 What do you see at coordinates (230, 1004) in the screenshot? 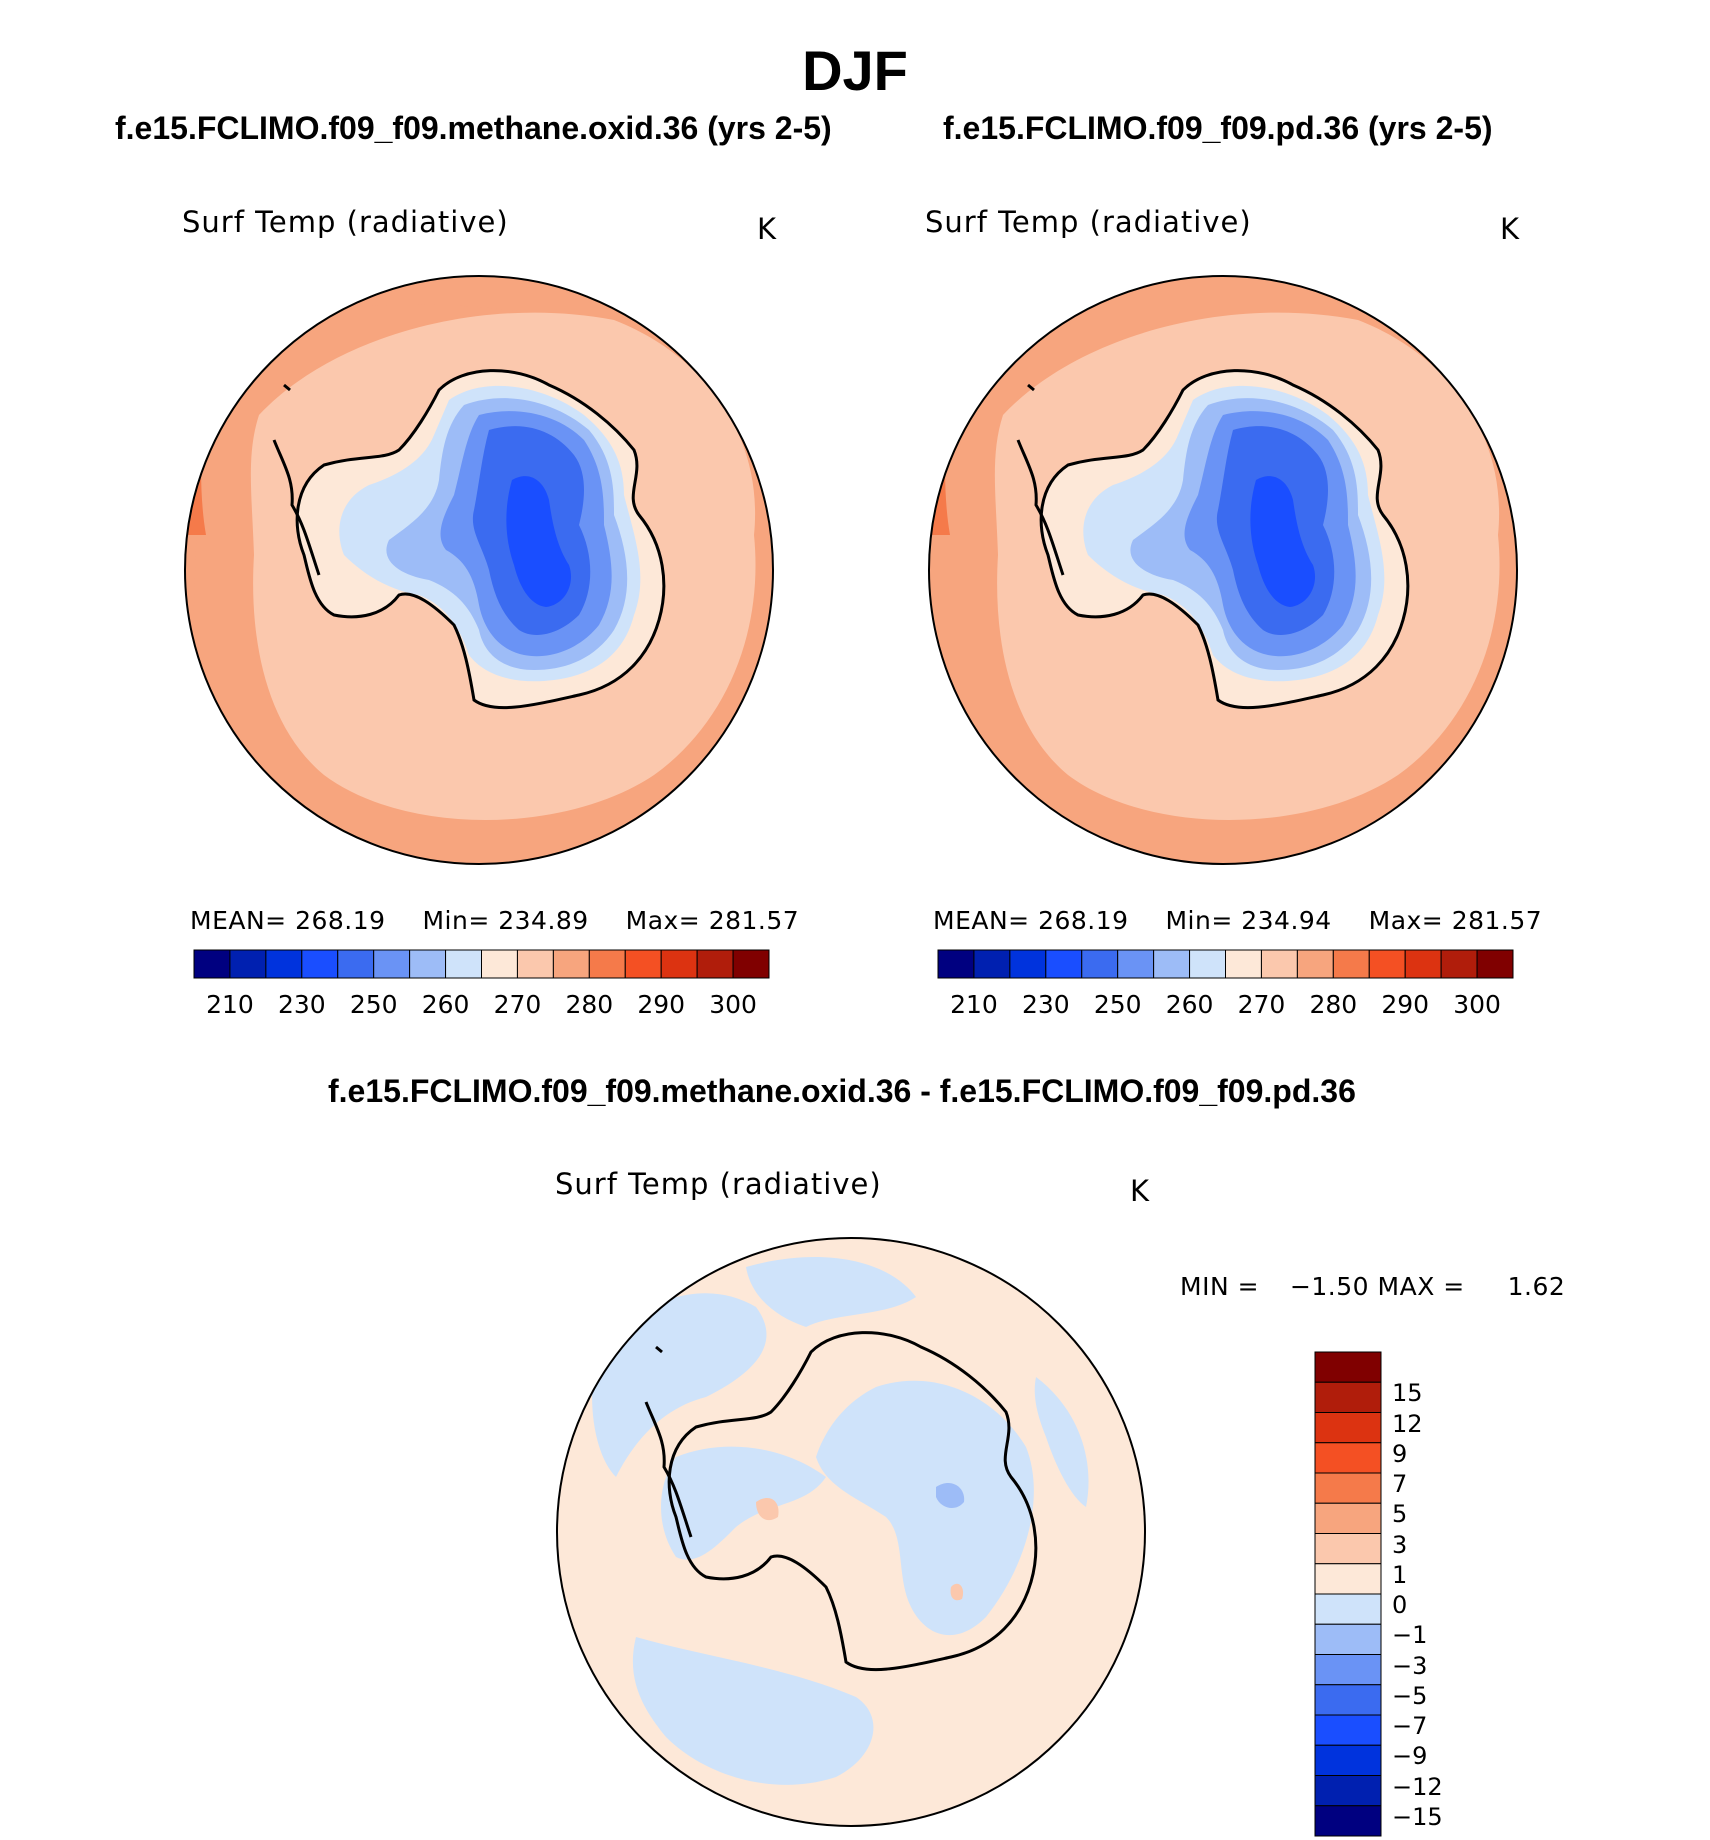
I see `left-colorbar-tick-label: 210` at bounding box center [230, 1004].